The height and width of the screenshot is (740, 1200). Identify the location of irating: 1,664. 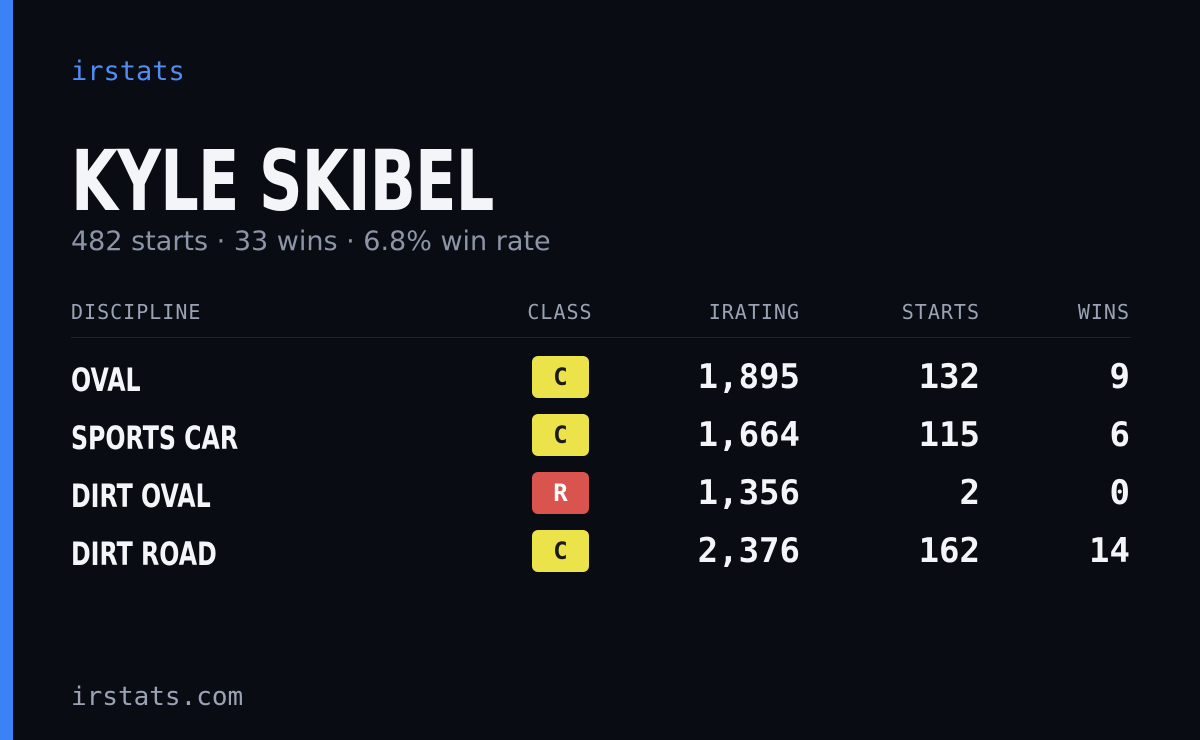
(748, 435).